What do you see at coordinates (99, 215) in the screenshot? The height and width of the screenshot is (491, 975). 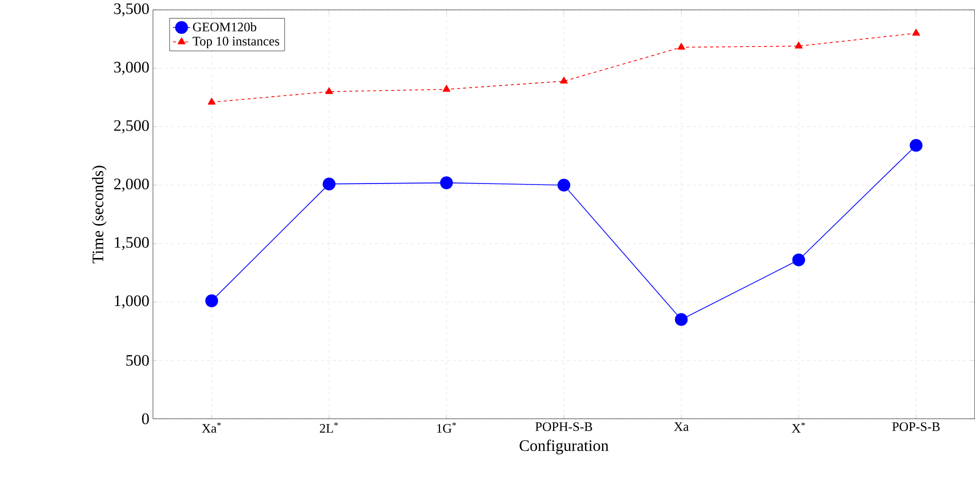 I see `y-axis-title: Time (seconds)` at bounding box center [99, 215].